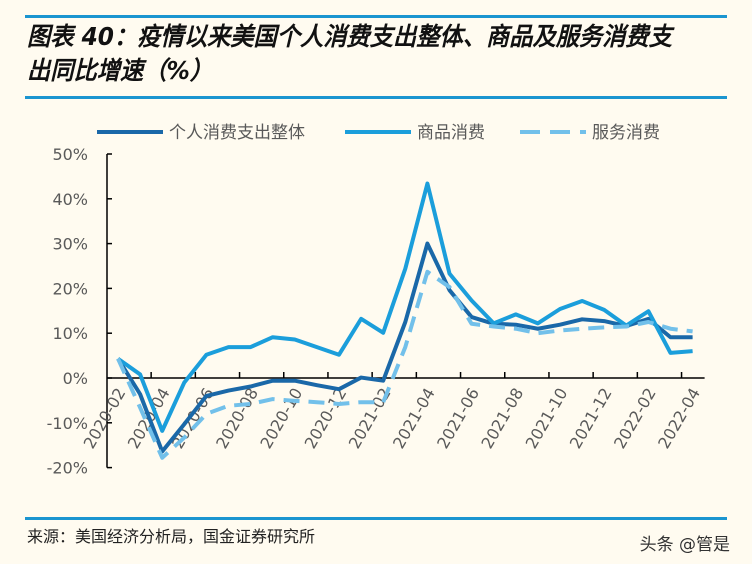  What do you see at coordinates (635, 418) in the screenshot?
I see `x-tick-label: 2022-02` at bounding box center [635, 418].